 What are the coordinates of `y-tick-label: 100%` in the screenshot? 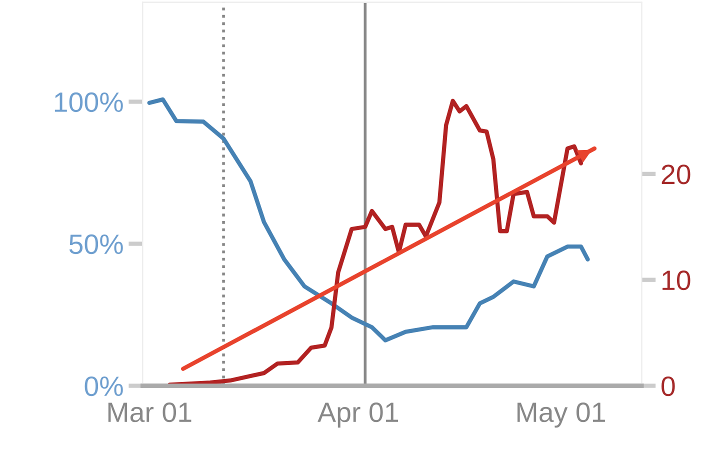 It's located at (88, 102).